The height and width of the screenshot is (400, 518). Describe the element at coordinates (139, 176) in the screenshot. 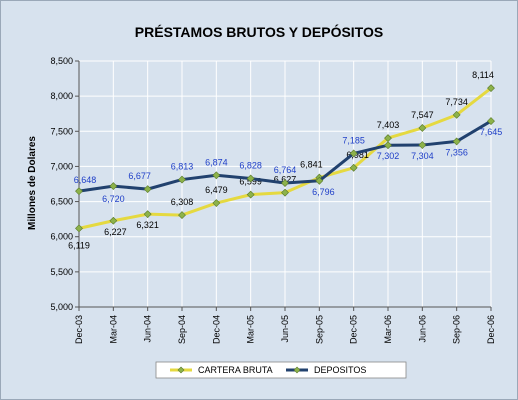

I see `data-label: 6,677` at that location.